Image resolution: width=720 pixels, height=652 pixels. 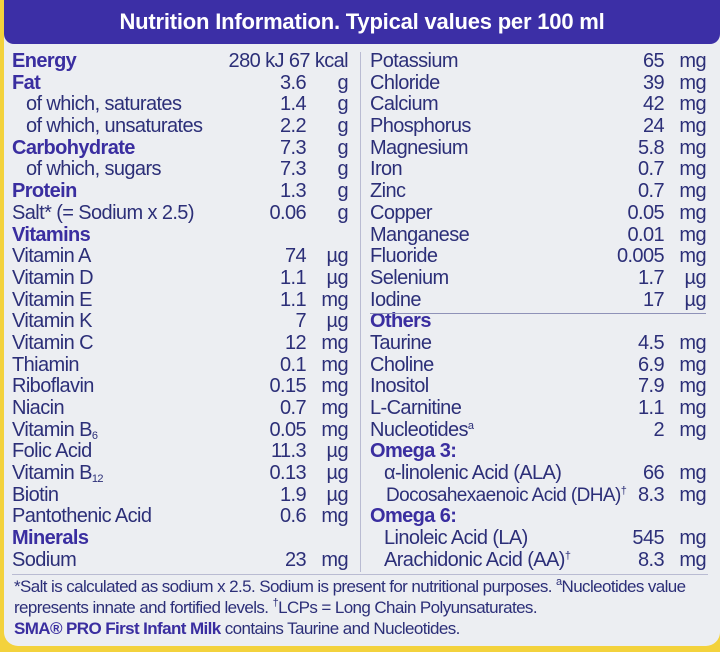 What do you see at coordinates (653, 82) in the screenshot?
I see `nutrient-value: 39` at bounding box center [653, 82].